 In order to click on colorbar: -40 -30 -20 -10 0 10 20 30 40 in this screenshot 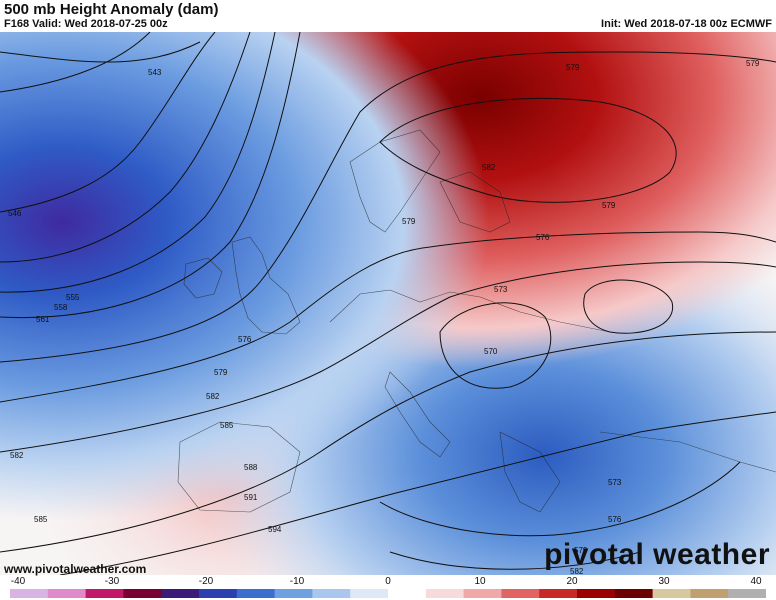, I will do `click(388, 587)`.